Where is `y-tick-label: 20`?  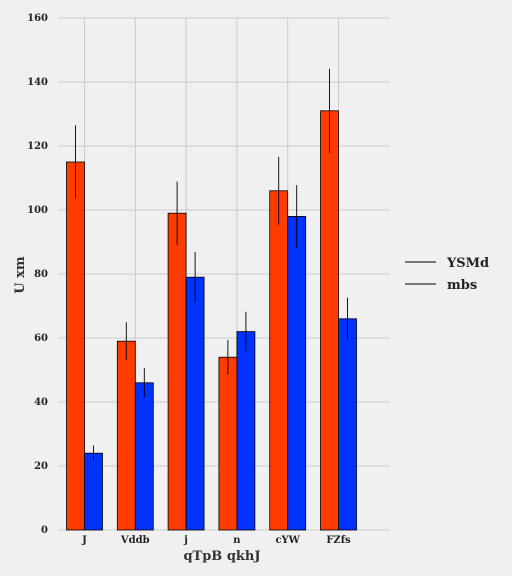 y-tick-label: 20 is located at coordinates (41, 466).